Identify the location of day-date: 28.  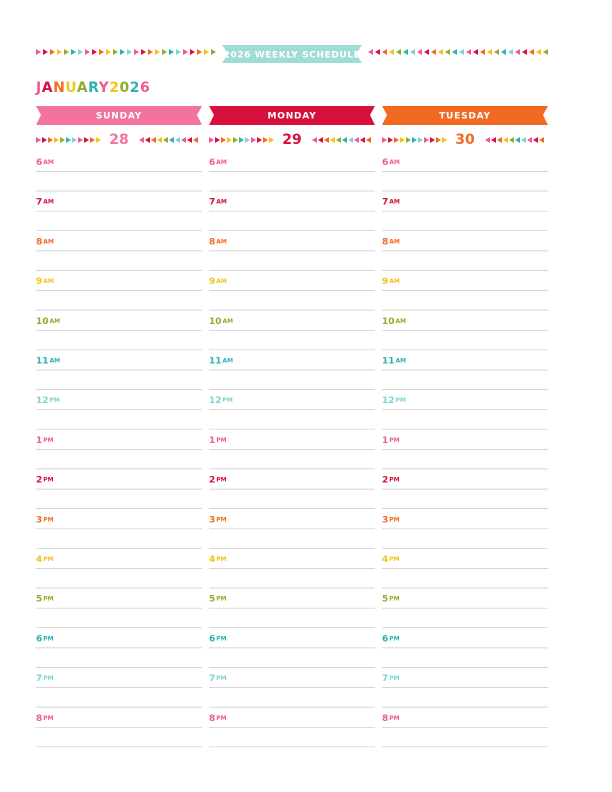
(118, 140).